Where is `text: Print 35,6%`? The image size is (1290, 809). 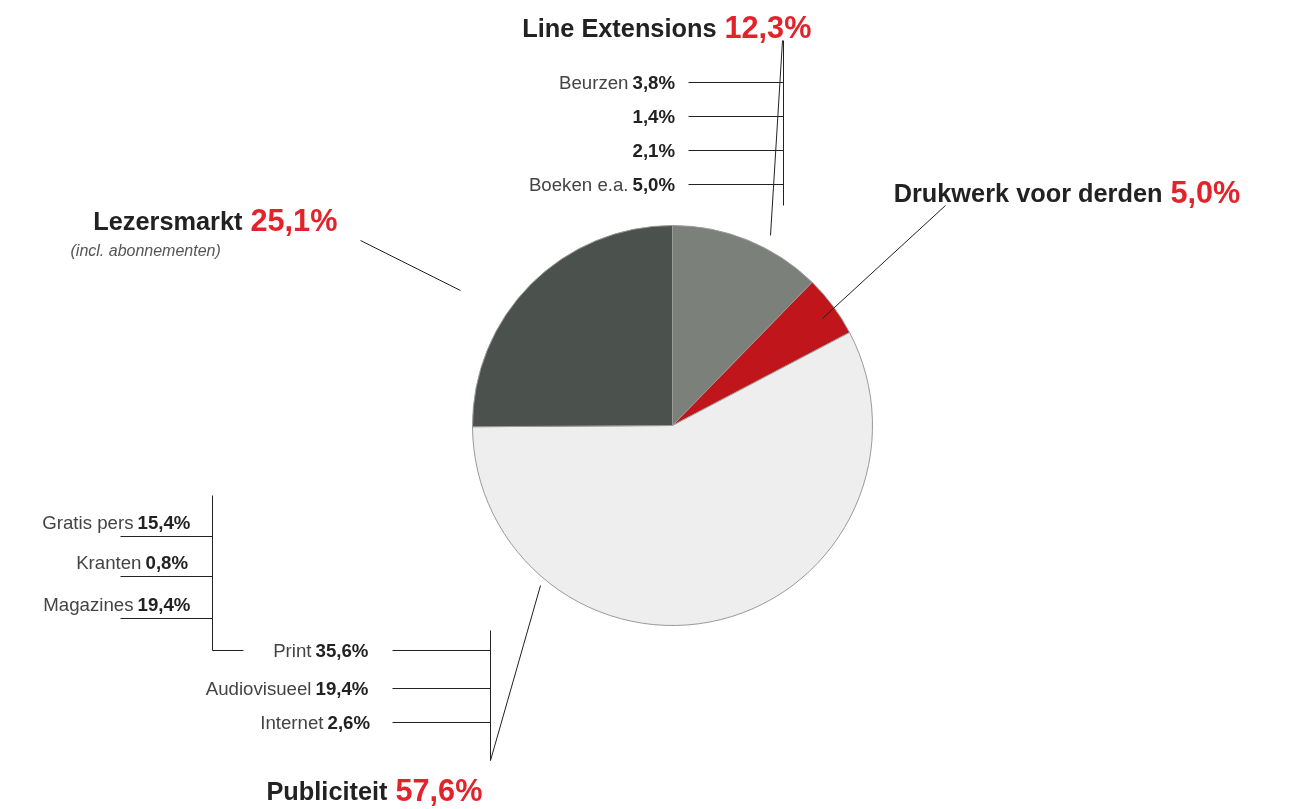 text: Print 35,6% is located at coordinates (321, 650).